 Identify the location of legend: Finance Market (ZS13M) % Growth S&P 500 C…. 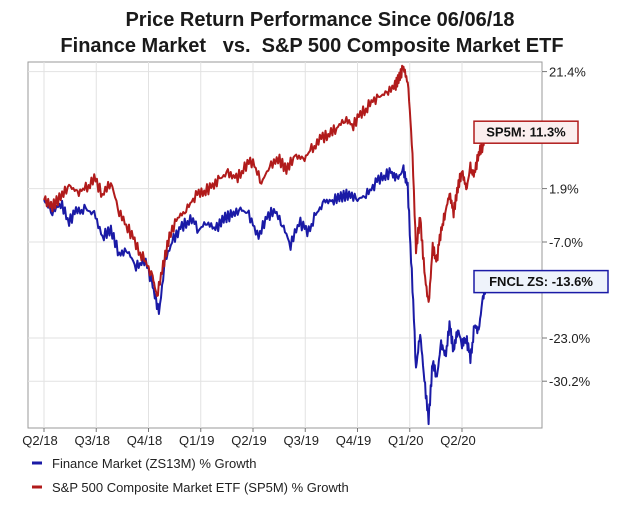
(190, 475).